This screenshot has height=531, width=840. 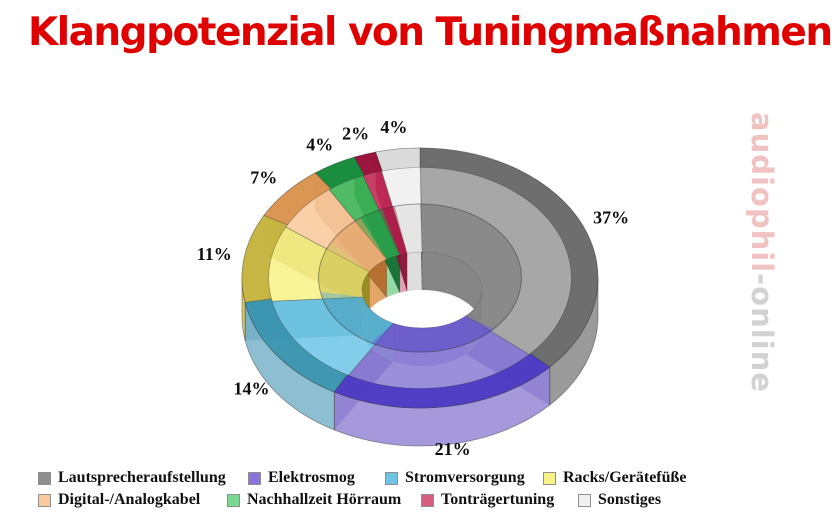 What do you see at coordinates (453, 449) in the screenshot?
I see `slice-percent-label: 21%` at bounding box center [453, 449].